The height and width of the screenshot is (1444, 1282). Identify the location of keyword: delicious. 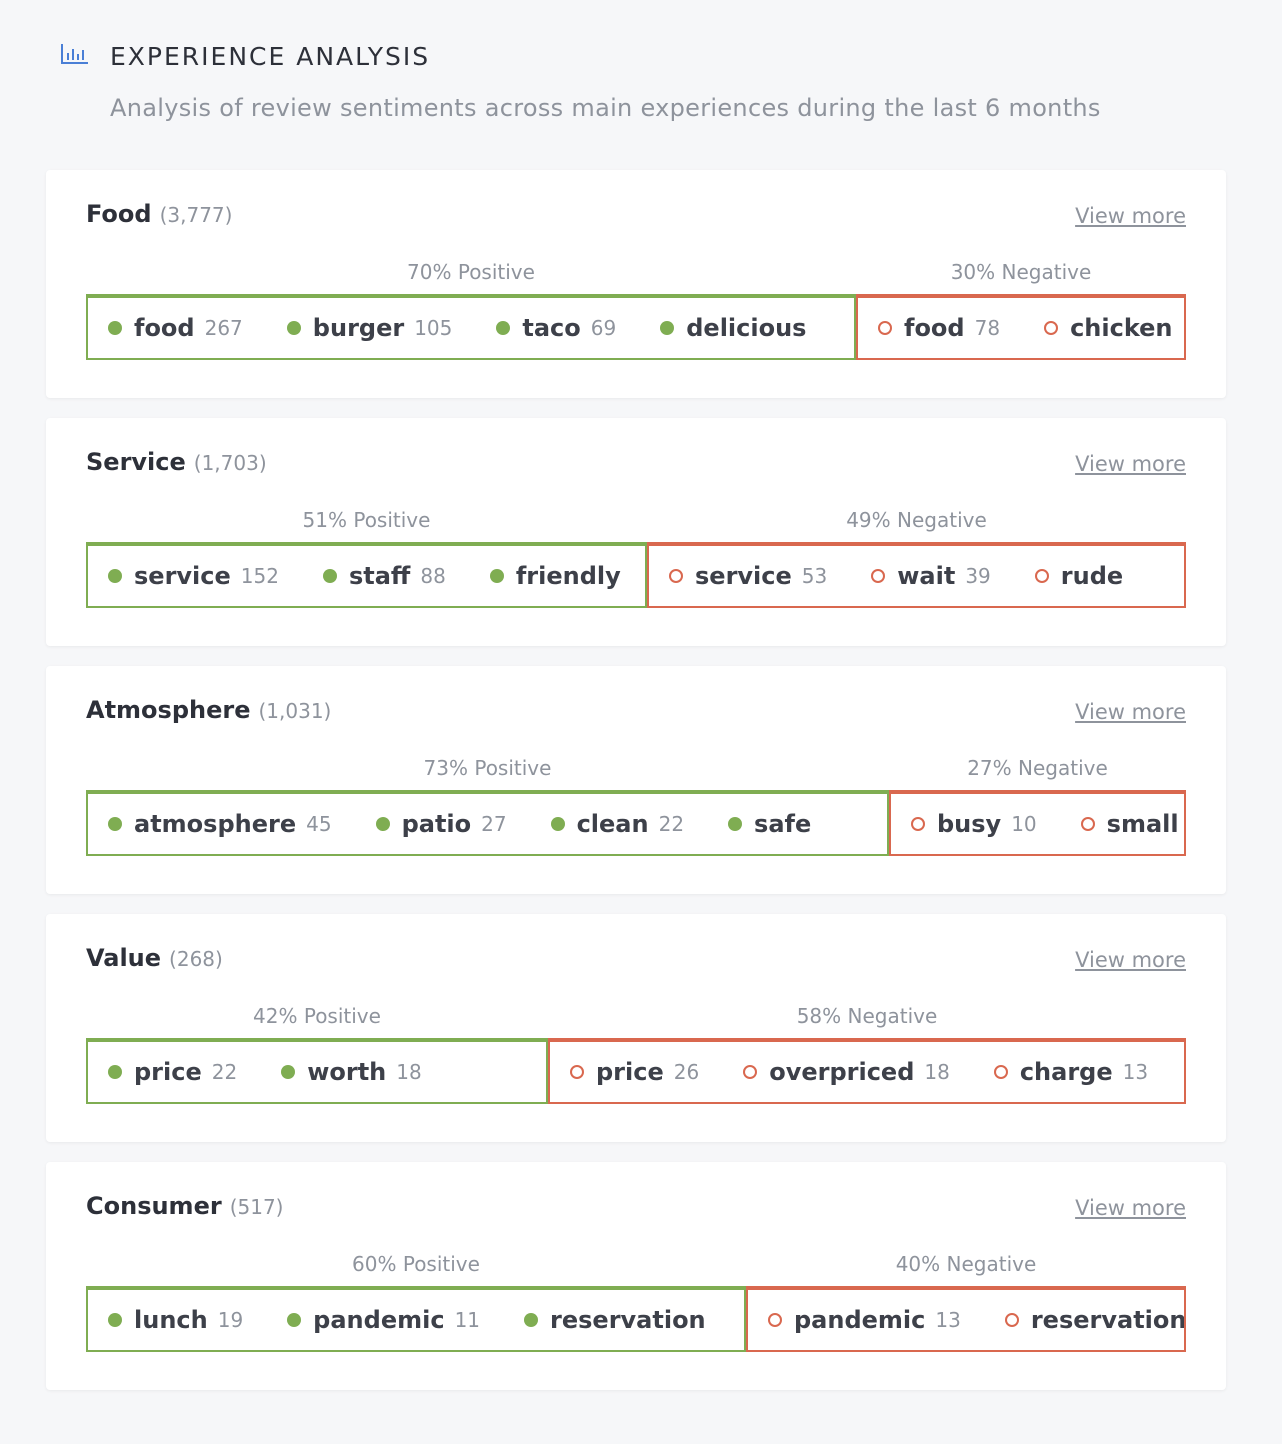
(733, 328).